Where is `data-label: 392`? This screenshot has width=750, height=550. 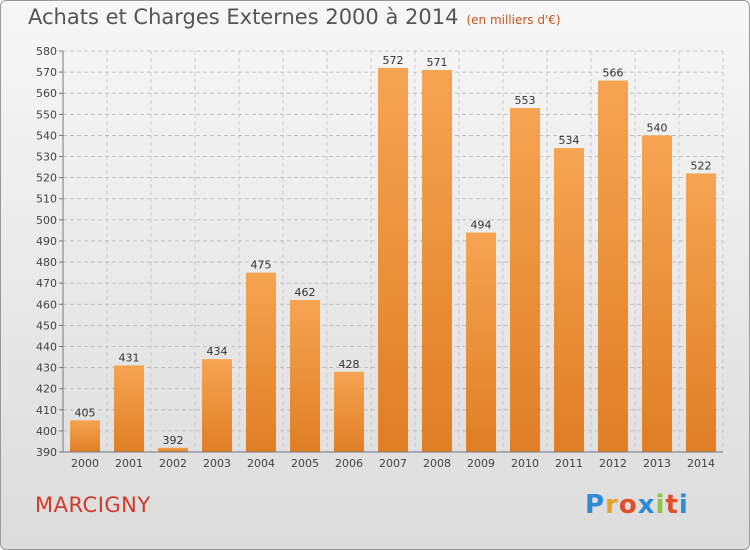
data-label: 392 is located at coordinates (173, 440).